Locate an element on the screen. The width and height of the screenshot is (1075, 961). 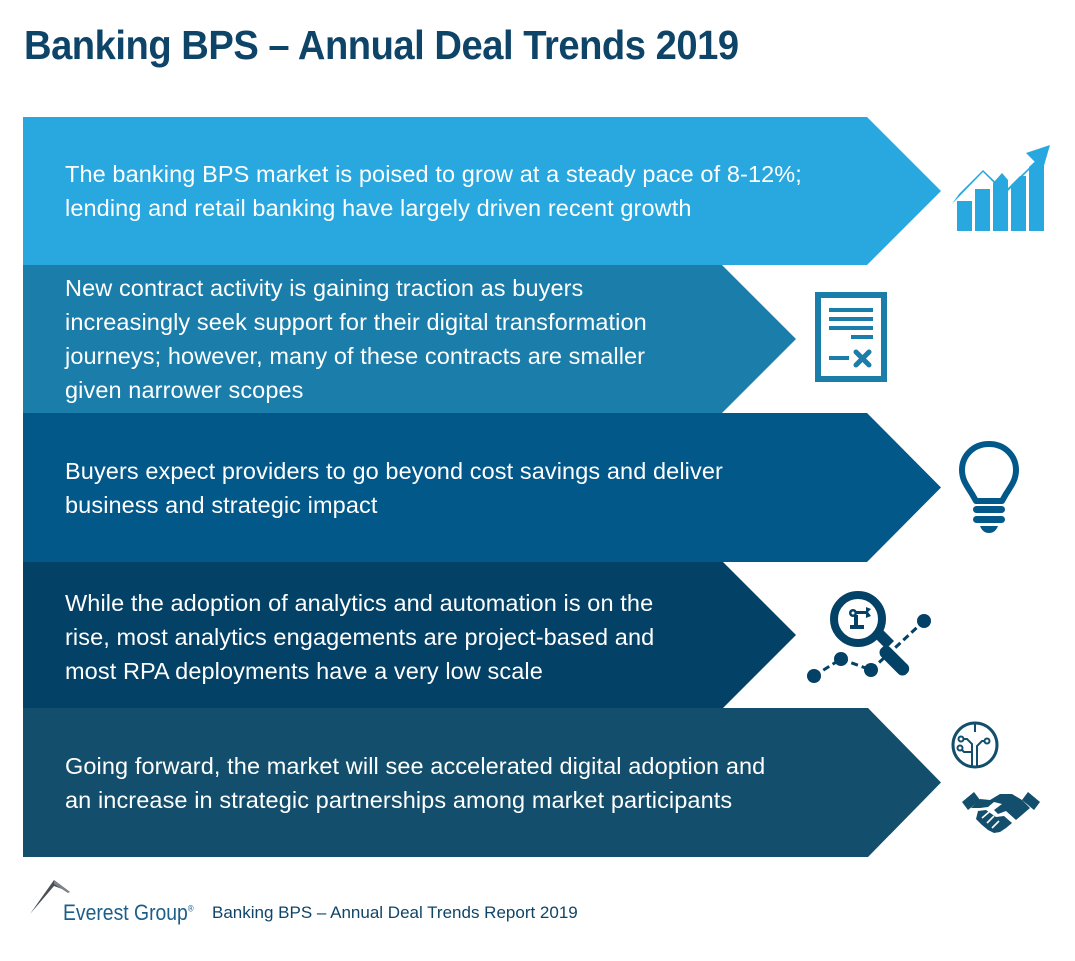
analytics-robot-magnifier-icon is located at coordinates (869, 637).